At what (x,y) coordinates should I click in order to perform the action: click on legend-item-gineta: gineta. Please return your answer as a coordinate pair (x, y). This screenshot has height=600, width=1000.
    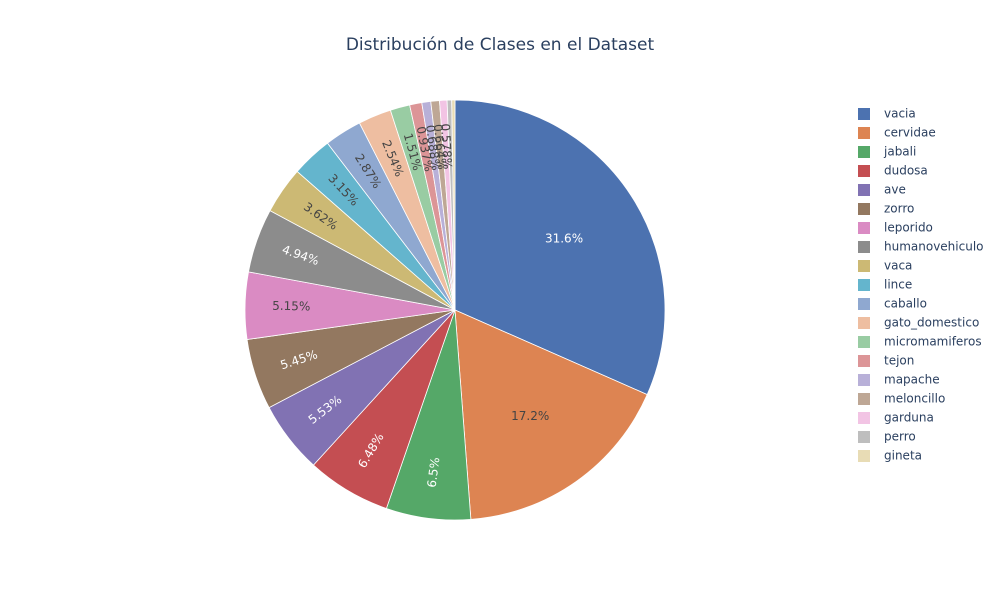
    Looking at the image, I should click on (890, 456).